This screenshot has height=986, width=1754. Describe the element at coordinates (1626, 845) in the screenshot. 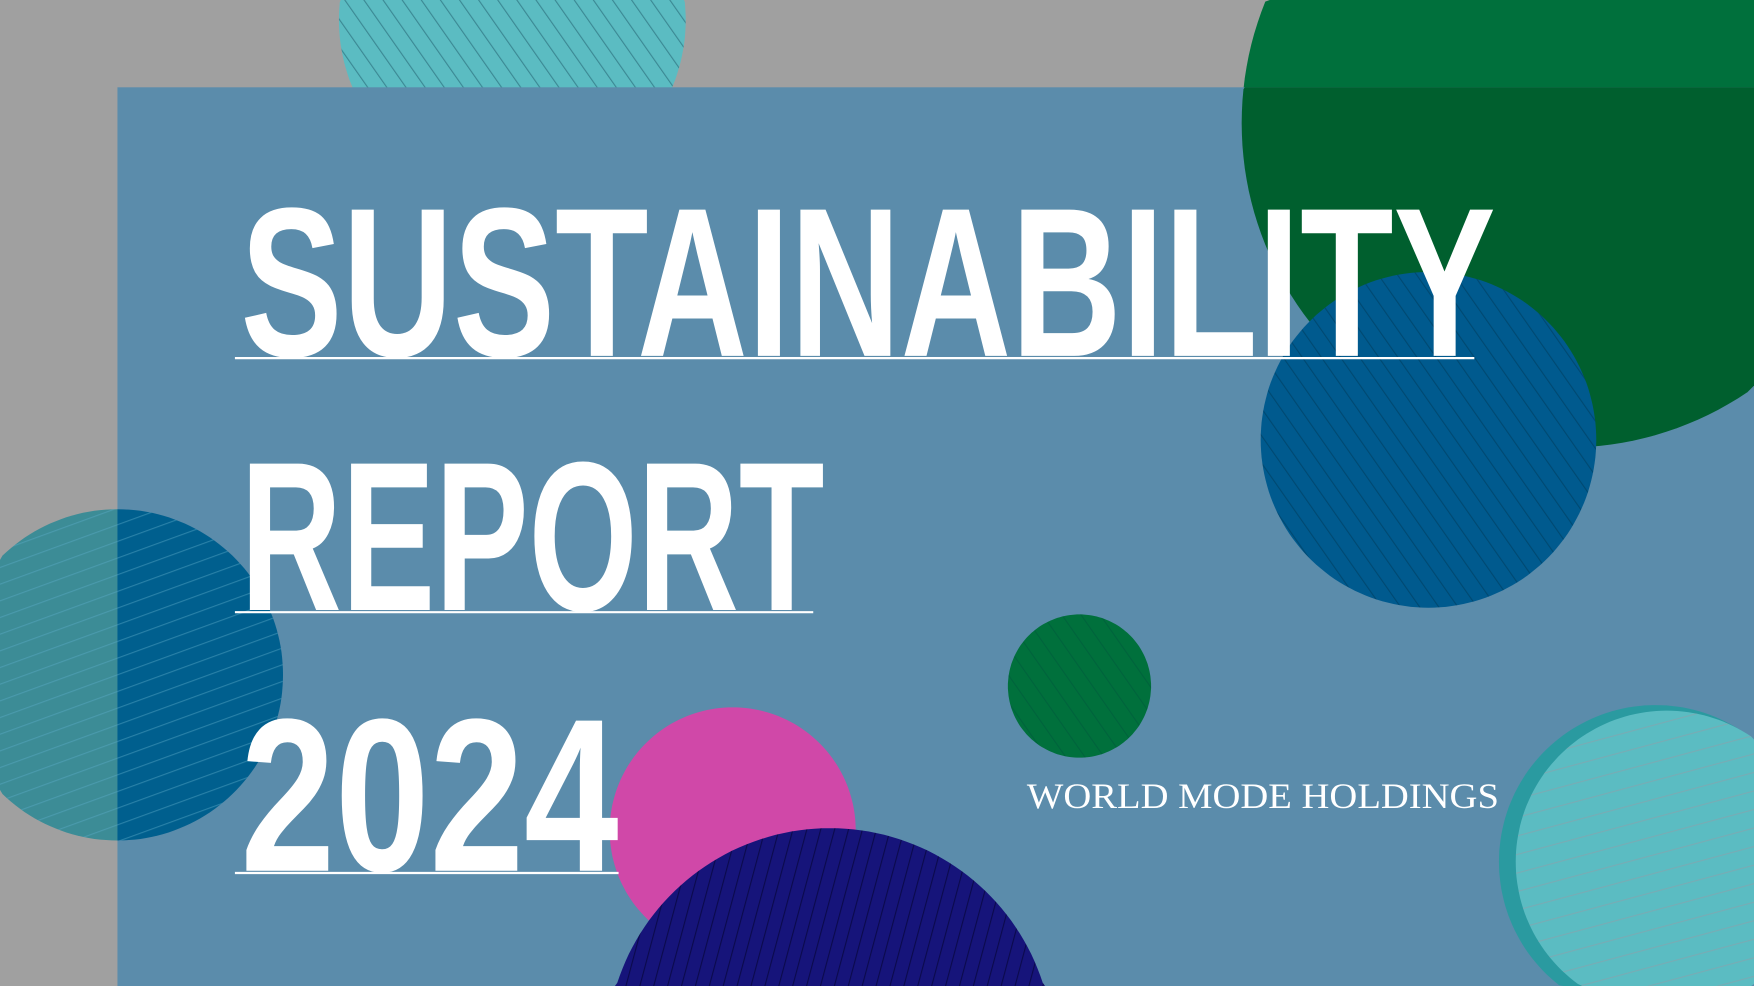

I see `teal-circle-right` at that location.